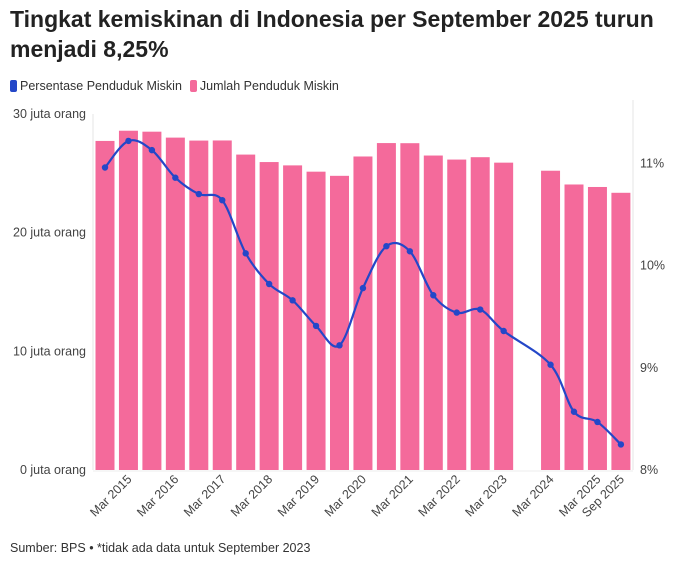 Image resolution: width=675 pixels, height=565 pixels. I want to click on point-mar-2024, so click(550, 364).